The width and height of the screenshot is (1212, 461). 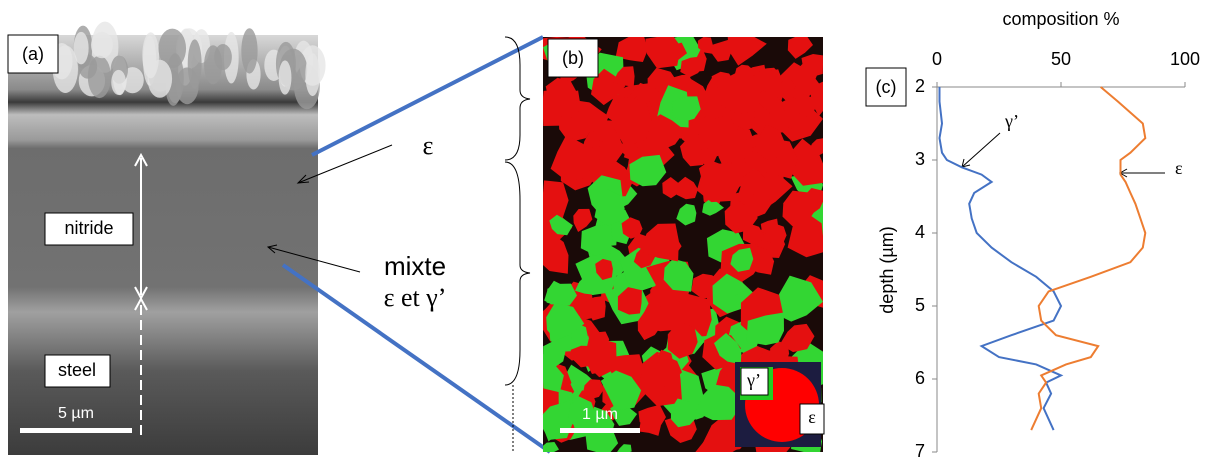 I want to click on legend-gamma: γ’, so click(x=753, y=380).